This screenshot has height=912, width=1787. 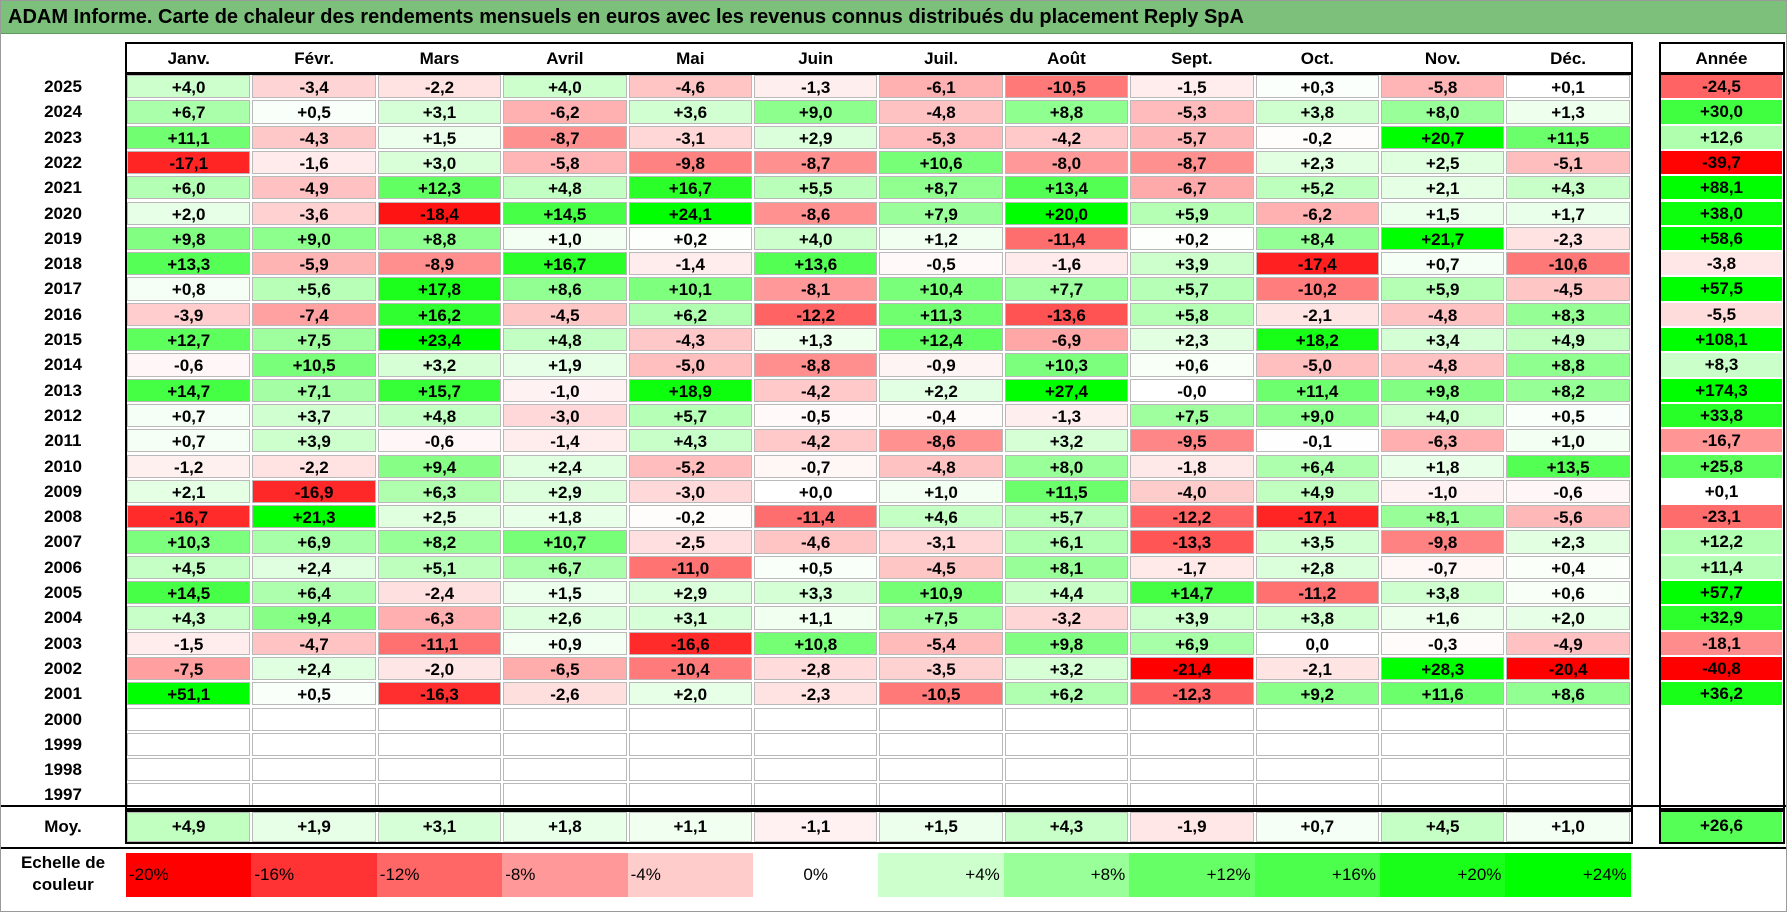 I want to click on annual-cell, so click(x=1721, y=719).